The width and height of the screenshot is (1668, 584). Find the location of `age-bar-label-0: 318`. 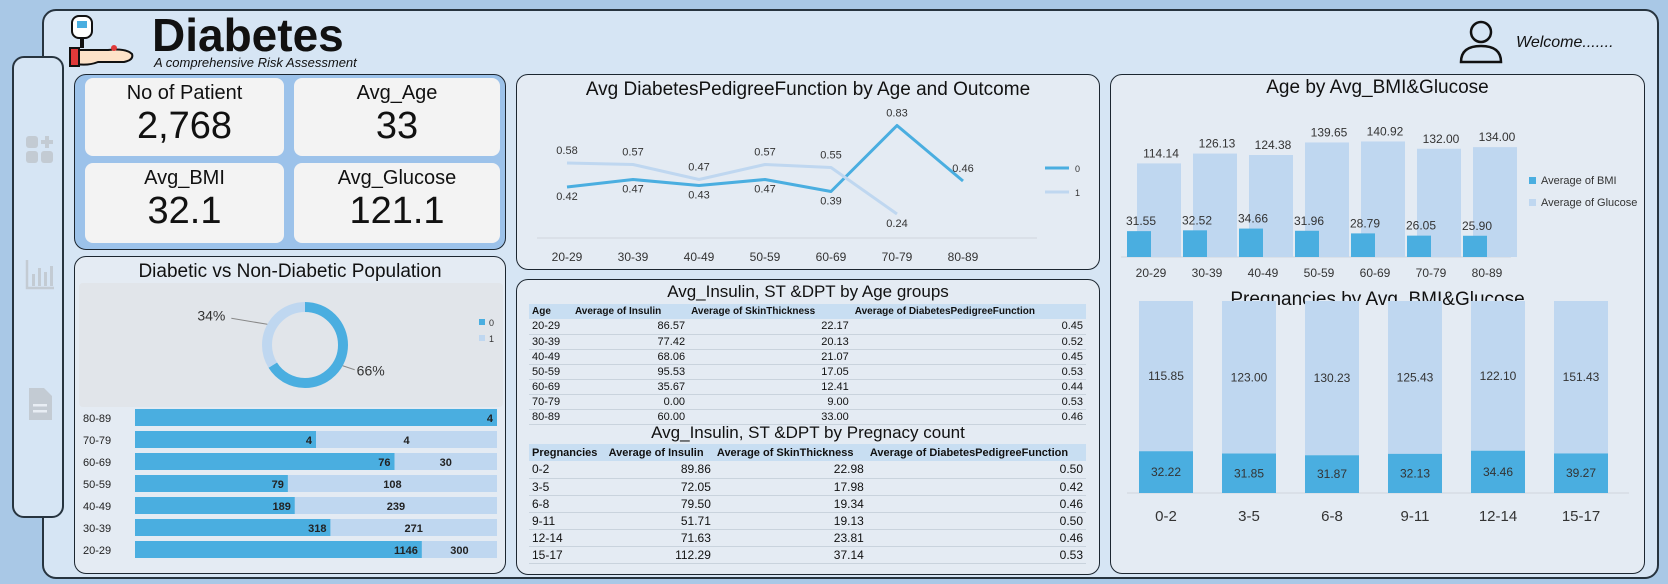

age-bar-label-0: 318 is located at coordinates (317, 529).